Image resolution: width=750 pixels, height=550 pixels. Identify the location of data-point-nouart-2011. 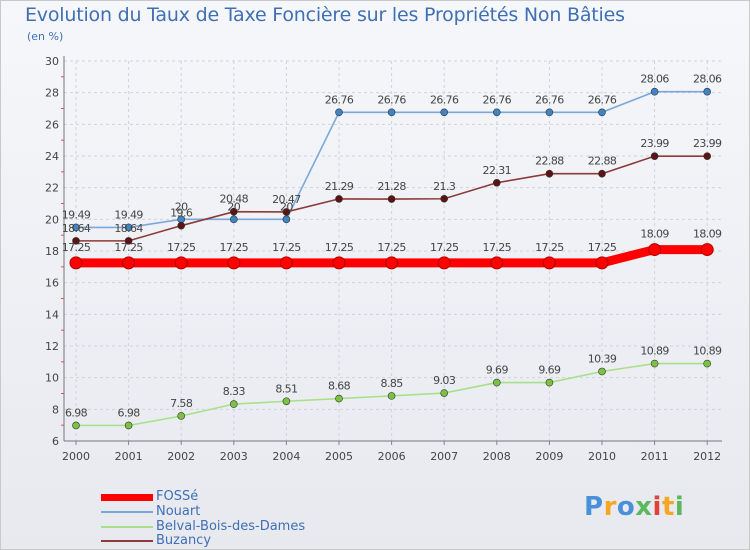
(654, 91).